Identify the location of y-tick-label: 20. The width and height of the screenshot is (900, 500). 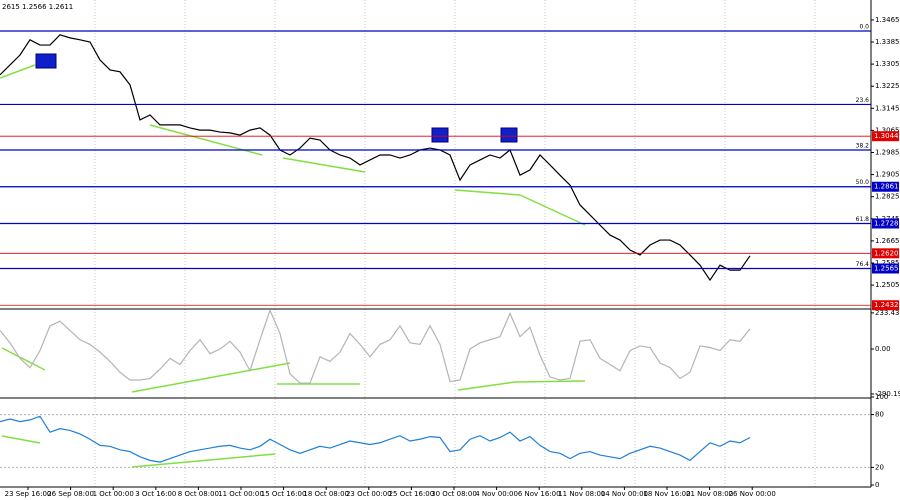
(879, 467).